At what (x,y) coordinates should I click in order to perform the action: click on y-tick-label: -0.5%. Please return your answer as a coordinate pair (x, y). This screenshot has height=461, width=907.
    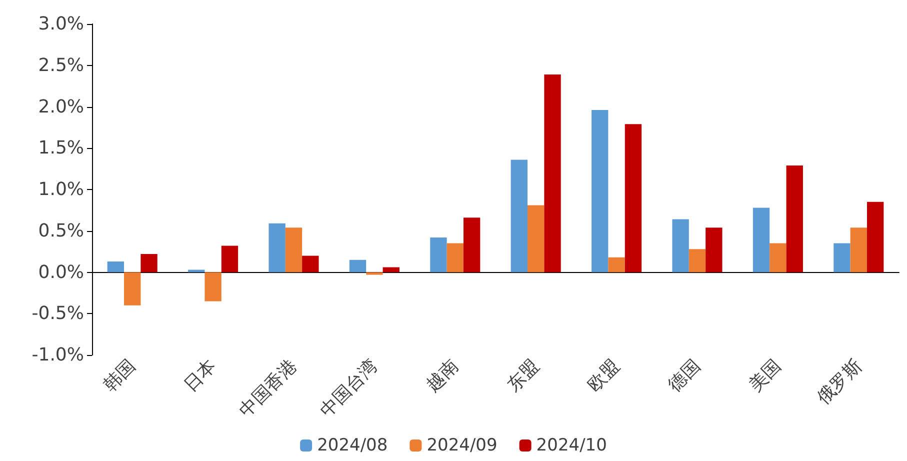
    Looking at the image, I should click on (58, 313).